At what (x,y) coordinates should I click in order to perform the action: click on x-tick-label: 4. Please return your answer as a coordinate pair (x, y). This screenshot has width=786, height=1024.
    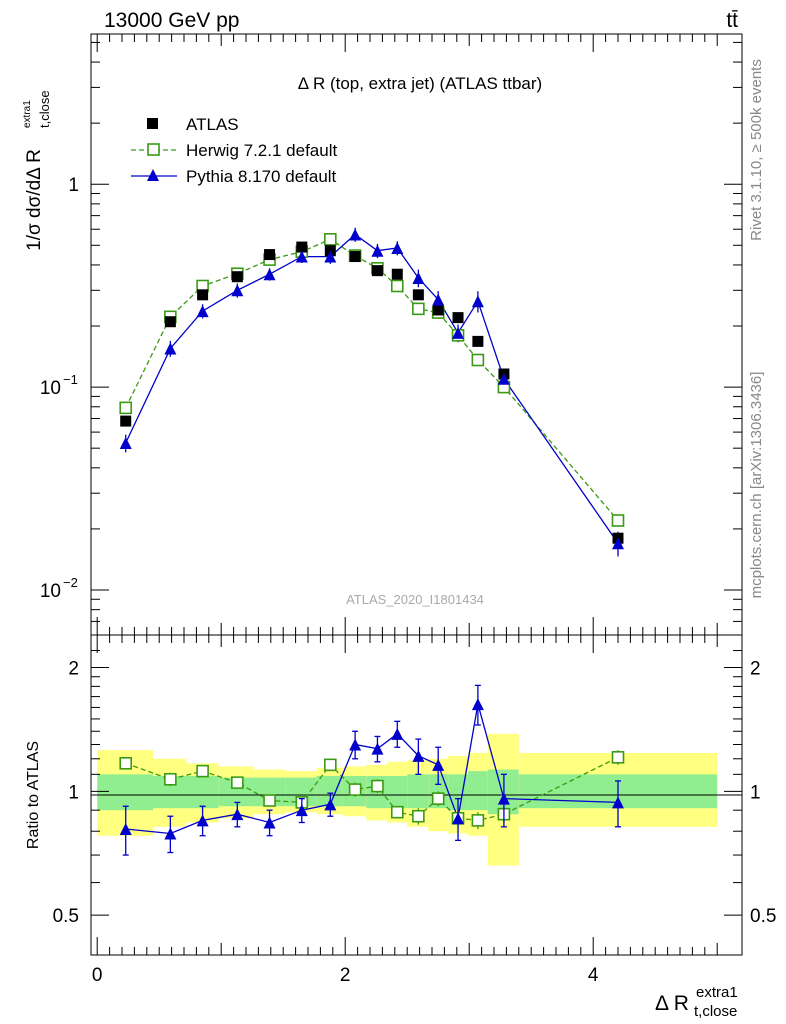
    Looking at the image, I should click on (593, 975).